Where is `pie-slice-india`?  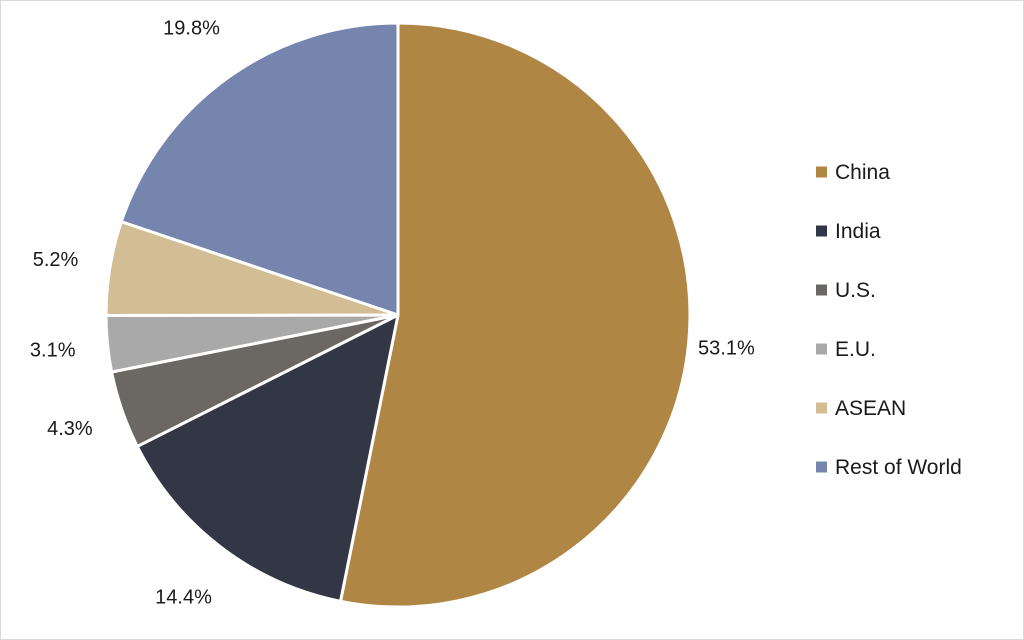
pie-slice-india is located at coordinates (267, 458).